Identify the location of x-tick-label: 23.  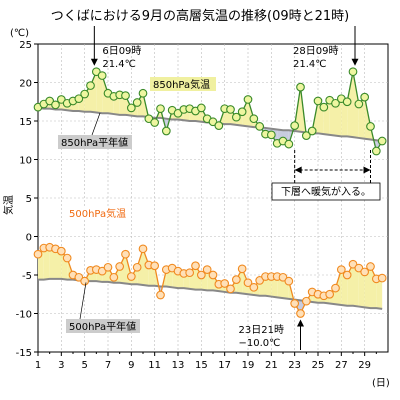
(294, 365).